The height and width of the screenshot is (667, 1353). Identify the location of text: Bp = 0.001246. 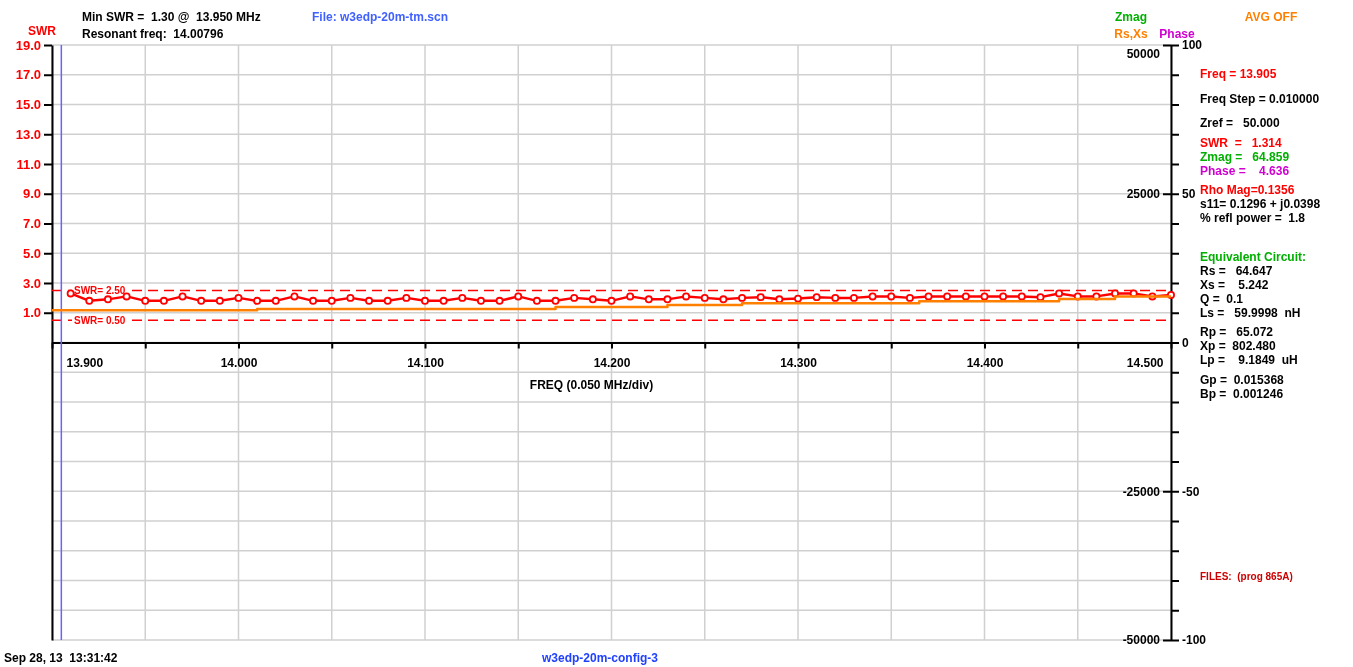
(1242, 394).